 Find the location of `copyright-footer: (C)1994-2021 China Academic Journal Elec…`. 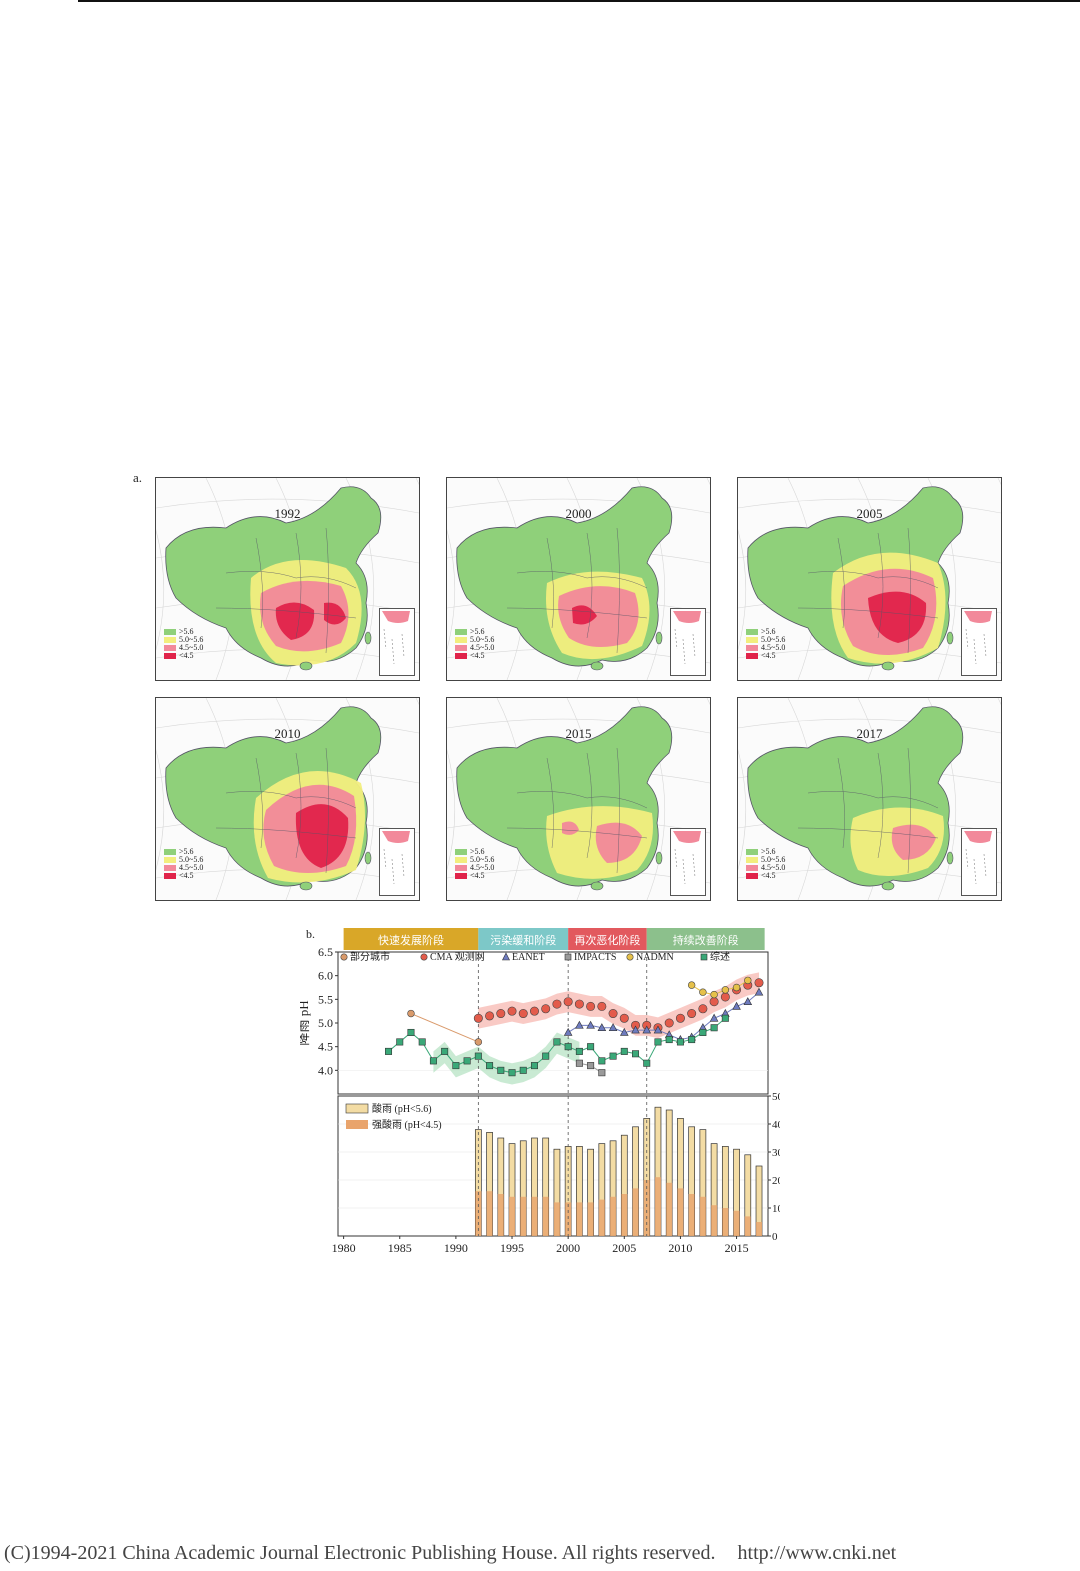

copyright-footer: (C)1994-2021 China Academic Journal Elec… is located at coordinates (540, 1553).